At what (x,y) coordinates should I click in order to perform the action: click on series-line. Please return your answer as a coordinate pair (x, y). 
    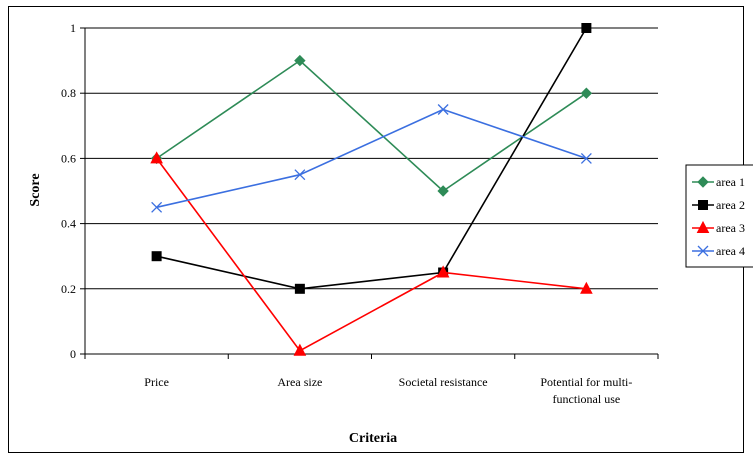
    Looking at the image, I should click on (371, 158).